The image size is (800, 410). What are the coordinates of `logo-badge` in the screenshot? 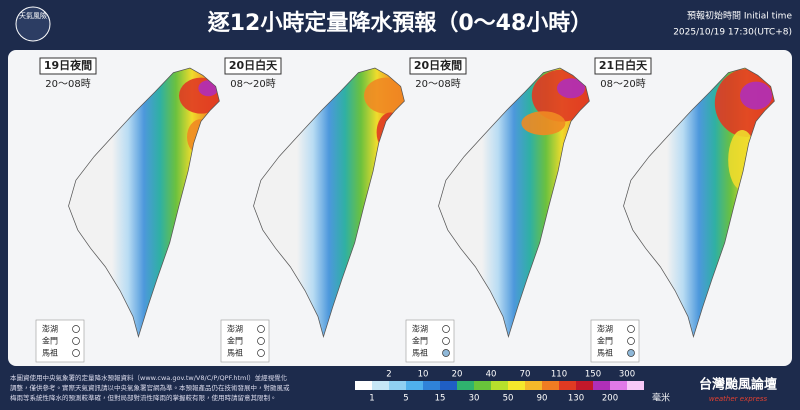 It's located at (33, 24).